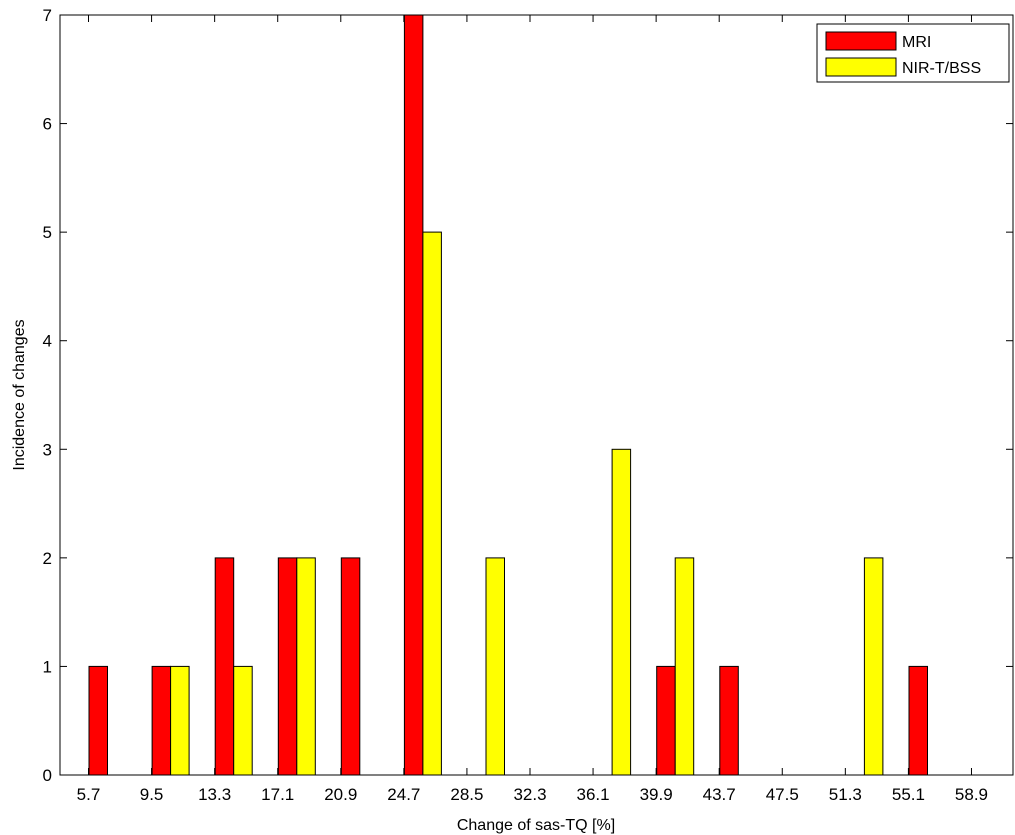  What do you see at coordinates (916, 42) in the screenshot?
I see `legend-label-mri: MRI` at bounding box center [916, 42].